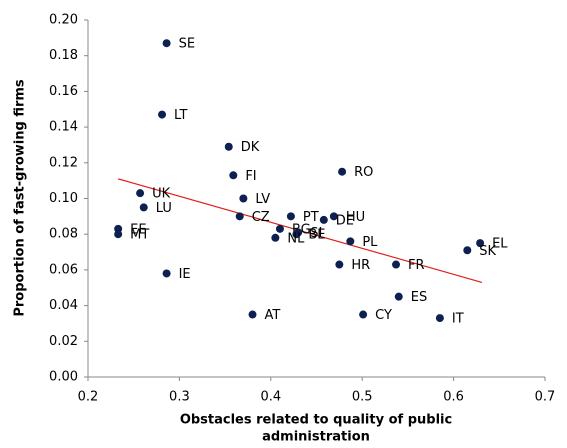  What do you see at coordinates (262, 199) in the screenshot?
I see `point-label: LV` at bounding box center [262, 199].